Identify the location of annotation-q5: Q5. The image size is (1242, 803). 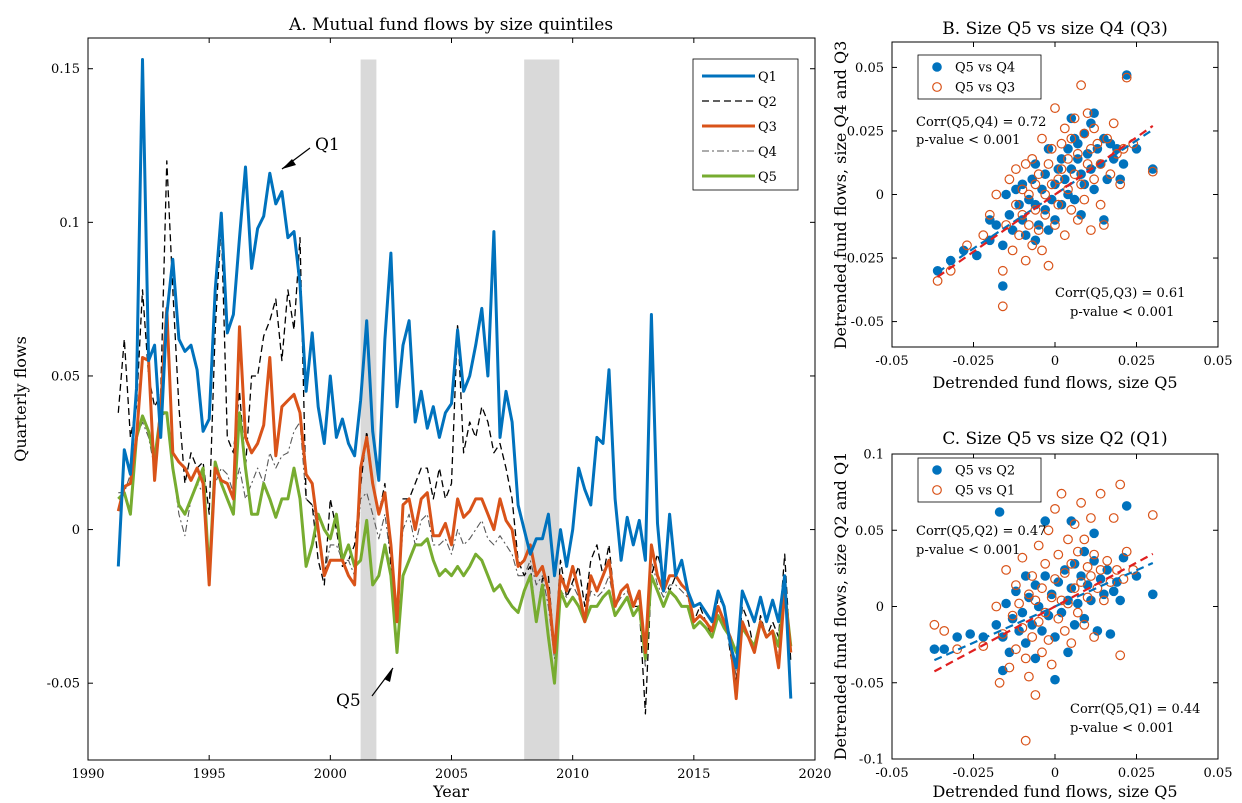
(365, 689).